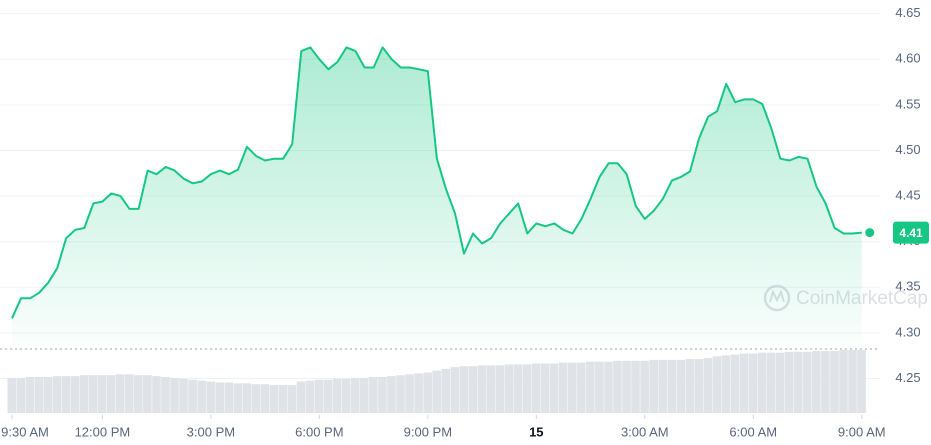 The height and width of the screenshot is (445, 931). What do you see at coordinates (907, 149) in the screenshot?
I see `y-tick-label: 4.50` at bounding box center [907, 149].